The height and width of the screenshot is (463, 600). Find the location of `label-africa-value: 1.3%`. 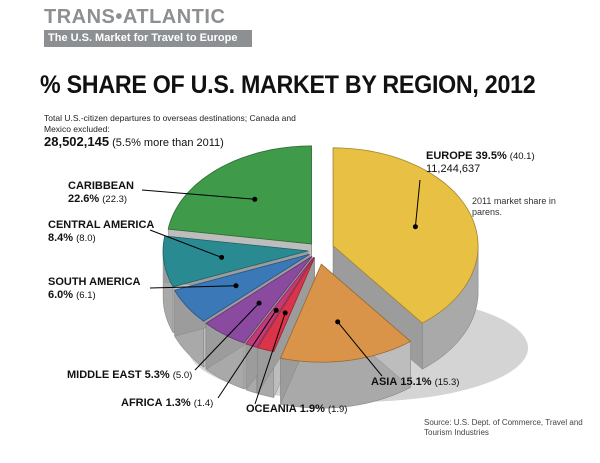

label-africa-value: 1.3% is located at coordinates (178, 403).